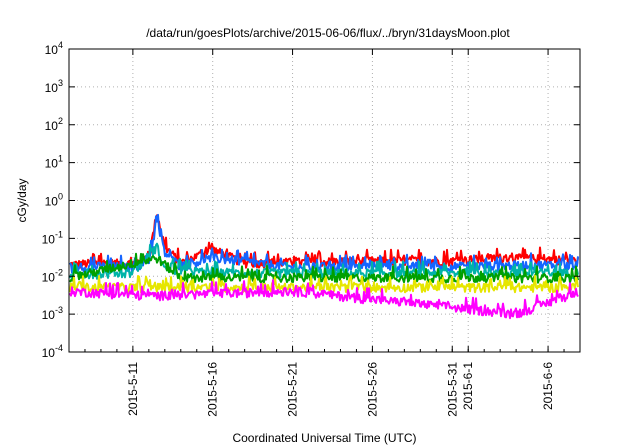 This screenshot has width=640, height=448. What do you see at coordinates (52, 237) in the screenshot?
I see `y-tick-label: 10⁻¹` at bounding box center [52, 237].